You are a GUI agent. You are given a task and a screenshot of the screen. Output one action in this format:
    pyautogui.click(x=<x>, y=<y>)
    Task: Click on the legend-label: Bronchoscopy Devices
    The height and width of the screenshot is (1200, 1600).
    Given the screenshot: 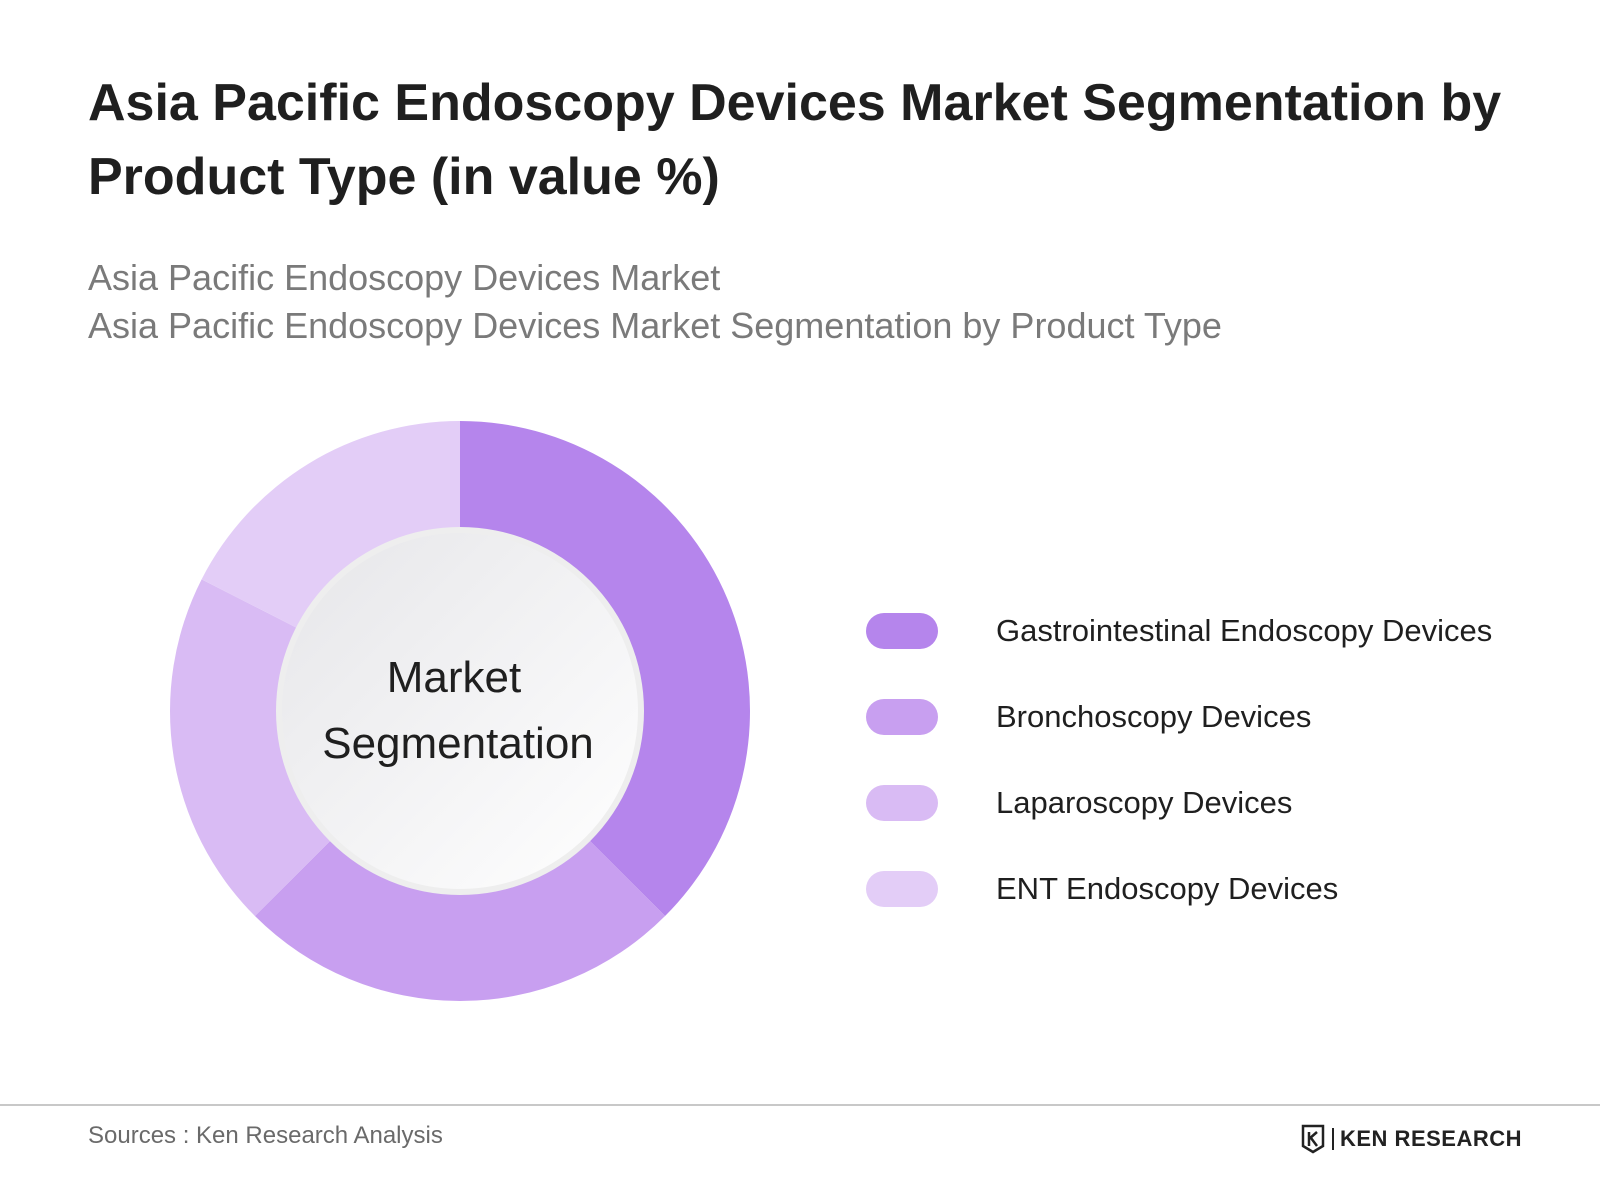 What is the action you would take?
    pyautogui.click(x=1154, y=716)
    